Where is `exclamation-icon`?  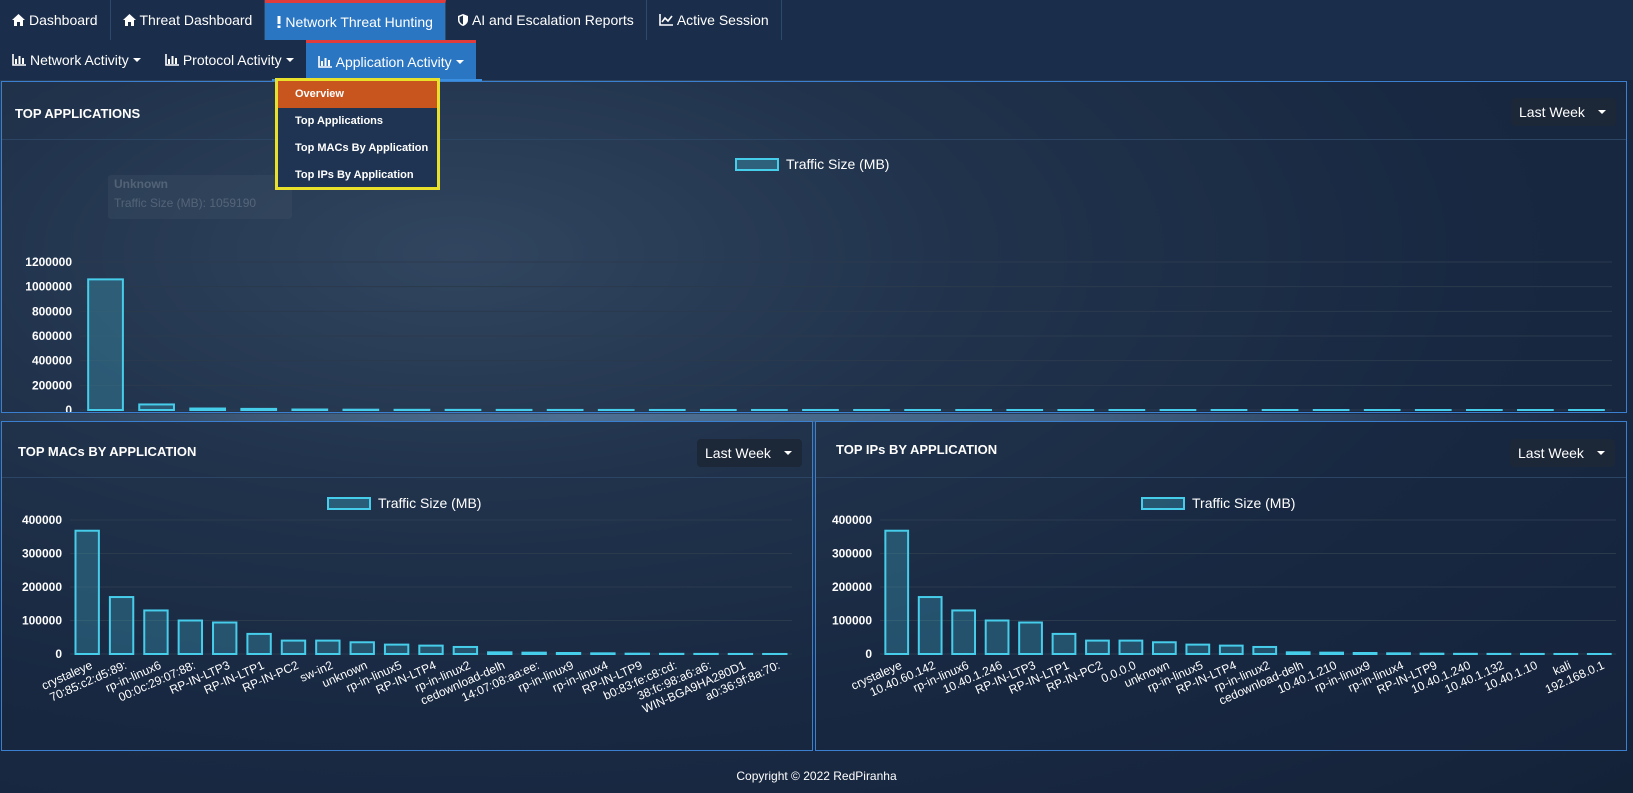 exclamation-icon is located at coordinates (279, 21).